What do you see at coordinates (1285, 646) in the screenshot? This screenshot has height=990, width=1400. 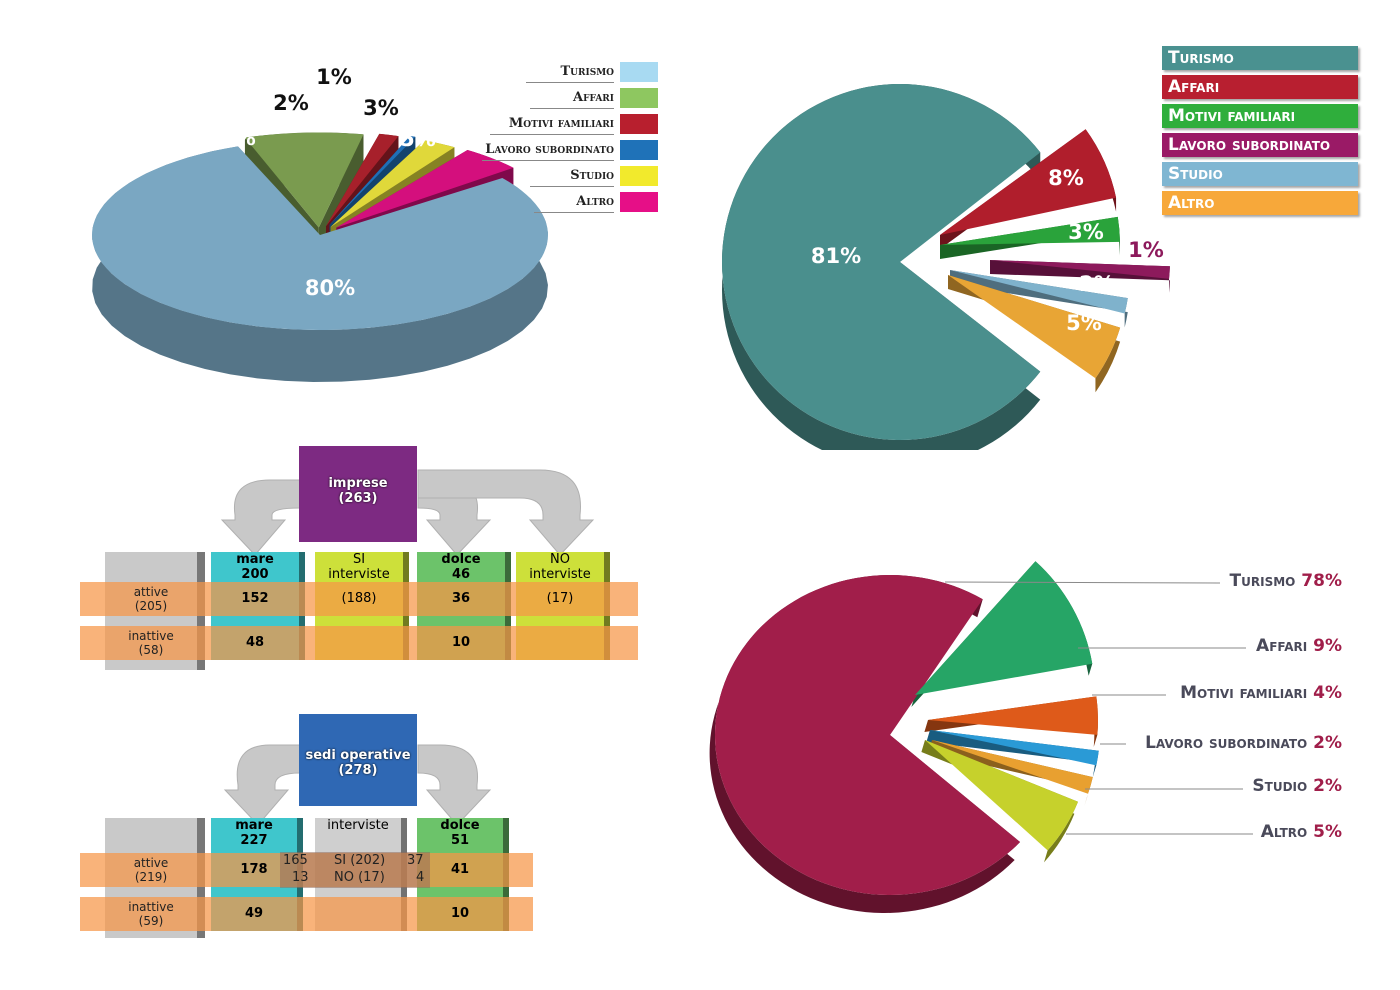 I see `c3-label-name: Affari` at bounding box center [1285, 646].